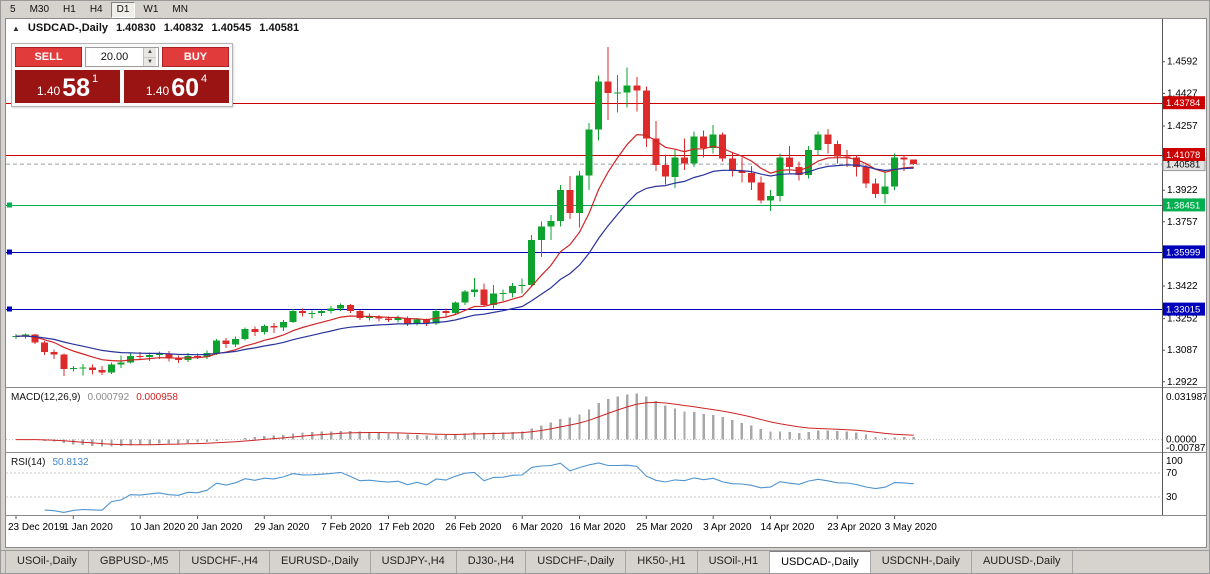 The height and width of the screenshot is (574, 1210). I want to click on volume-field: ▲ ▼, so click(122, 57).